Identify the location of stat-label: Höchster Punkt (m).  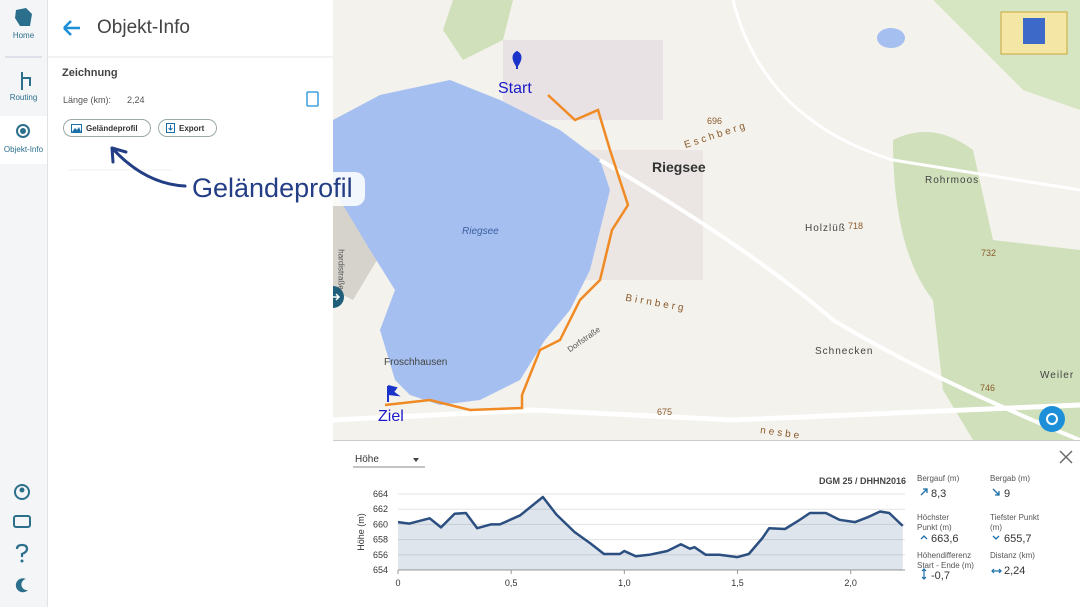
(934, 522).